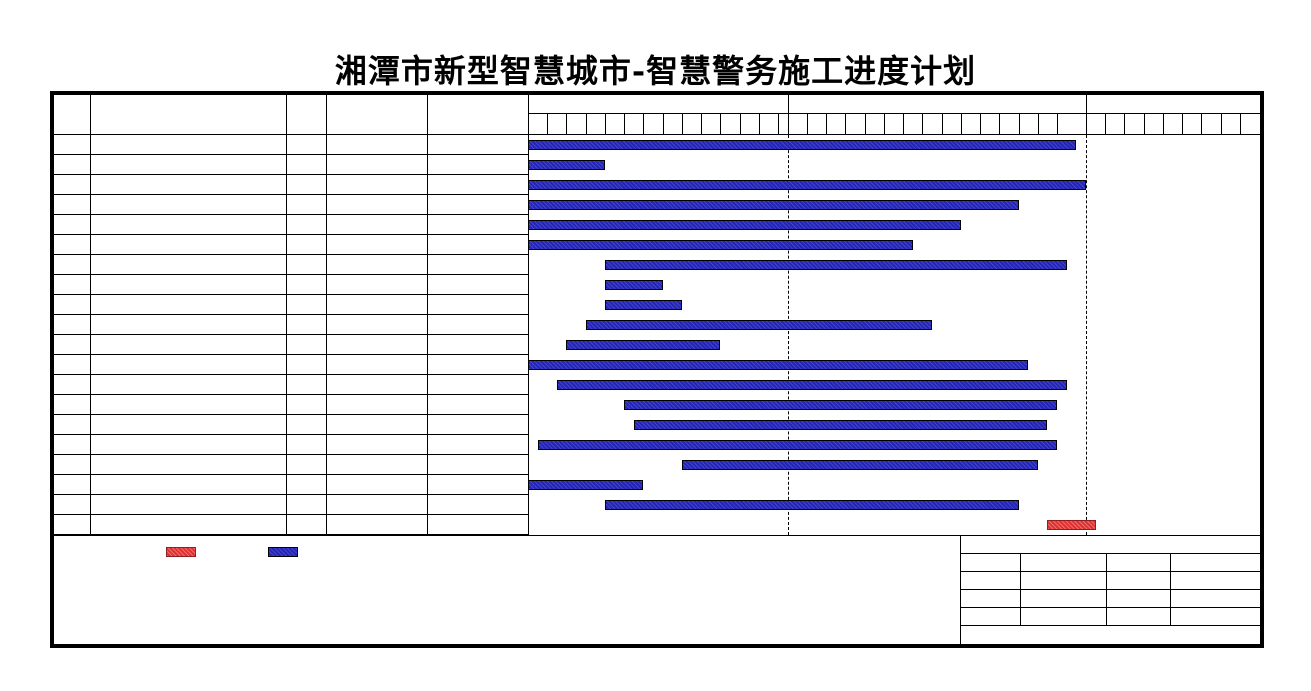 Image resolution: width=1311 pixels, height=691 pixels. What do you see at coordinates (657, 535) in the screenshot?
I see `table-bottom-line` at bounding box center [657, 535].